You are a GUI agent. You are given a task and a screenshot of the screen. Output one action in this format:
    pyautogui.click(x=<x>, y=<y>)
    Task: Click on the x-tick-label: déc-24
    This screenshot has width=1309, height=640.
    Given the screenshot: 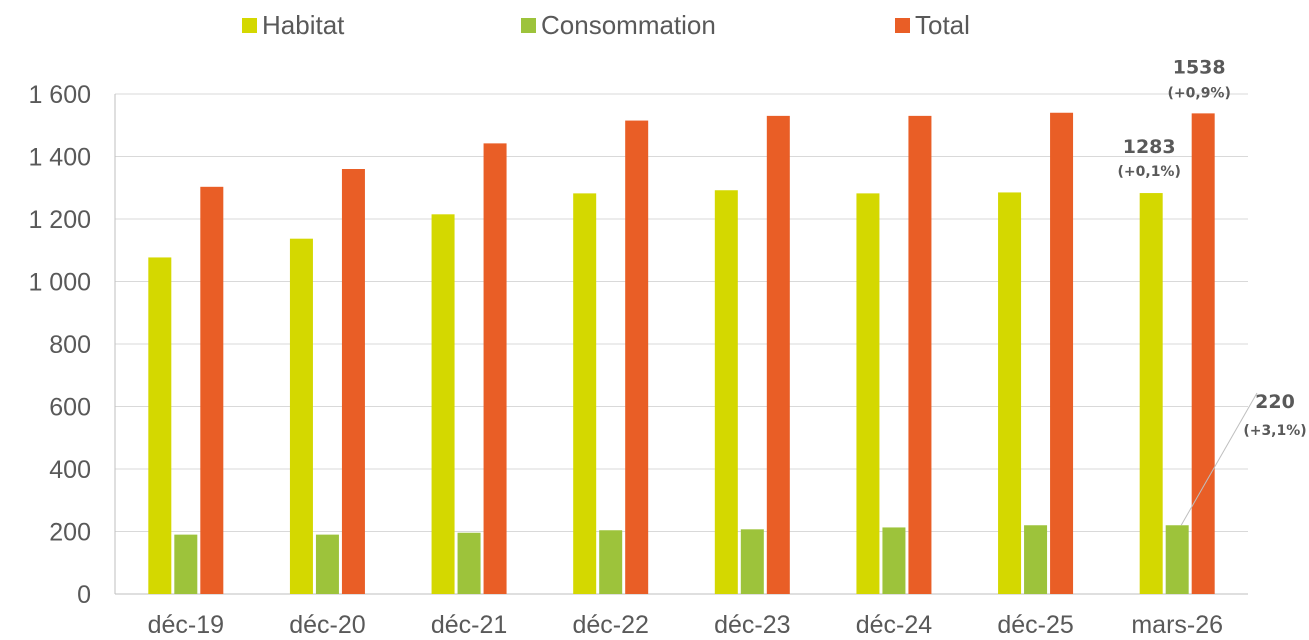 What is the action you would take?
    pyautogui.click(x=894, y=625)
    